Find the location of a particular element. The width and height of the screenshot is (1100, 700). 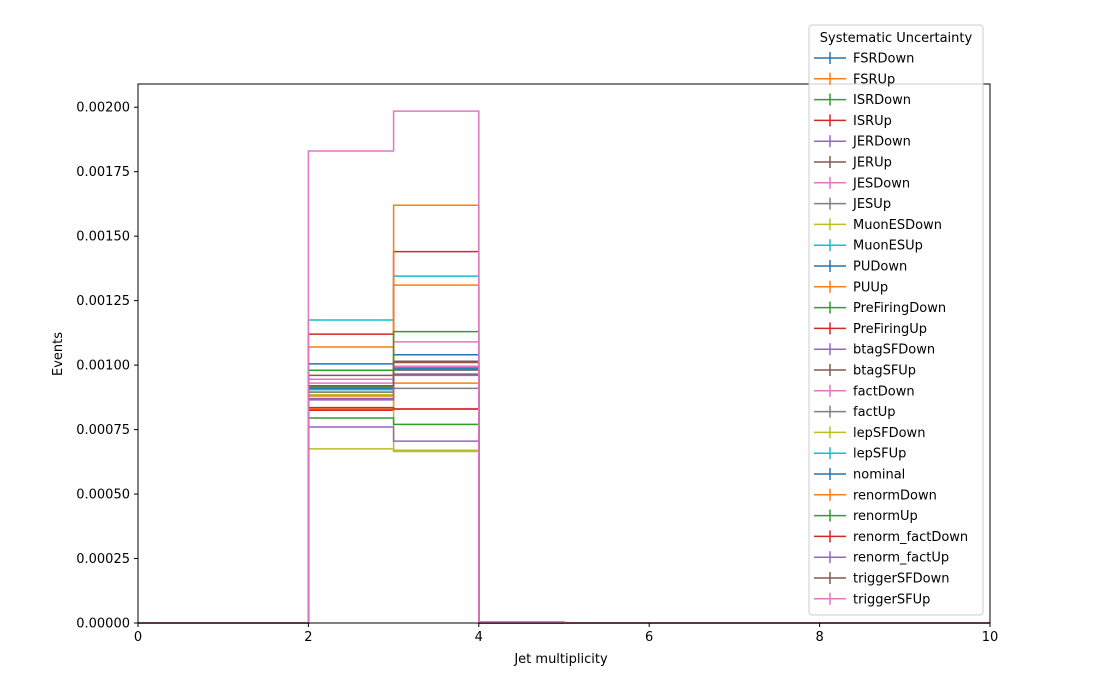

y-tick-label: 0.00100 is located at coordinates (103, 366).